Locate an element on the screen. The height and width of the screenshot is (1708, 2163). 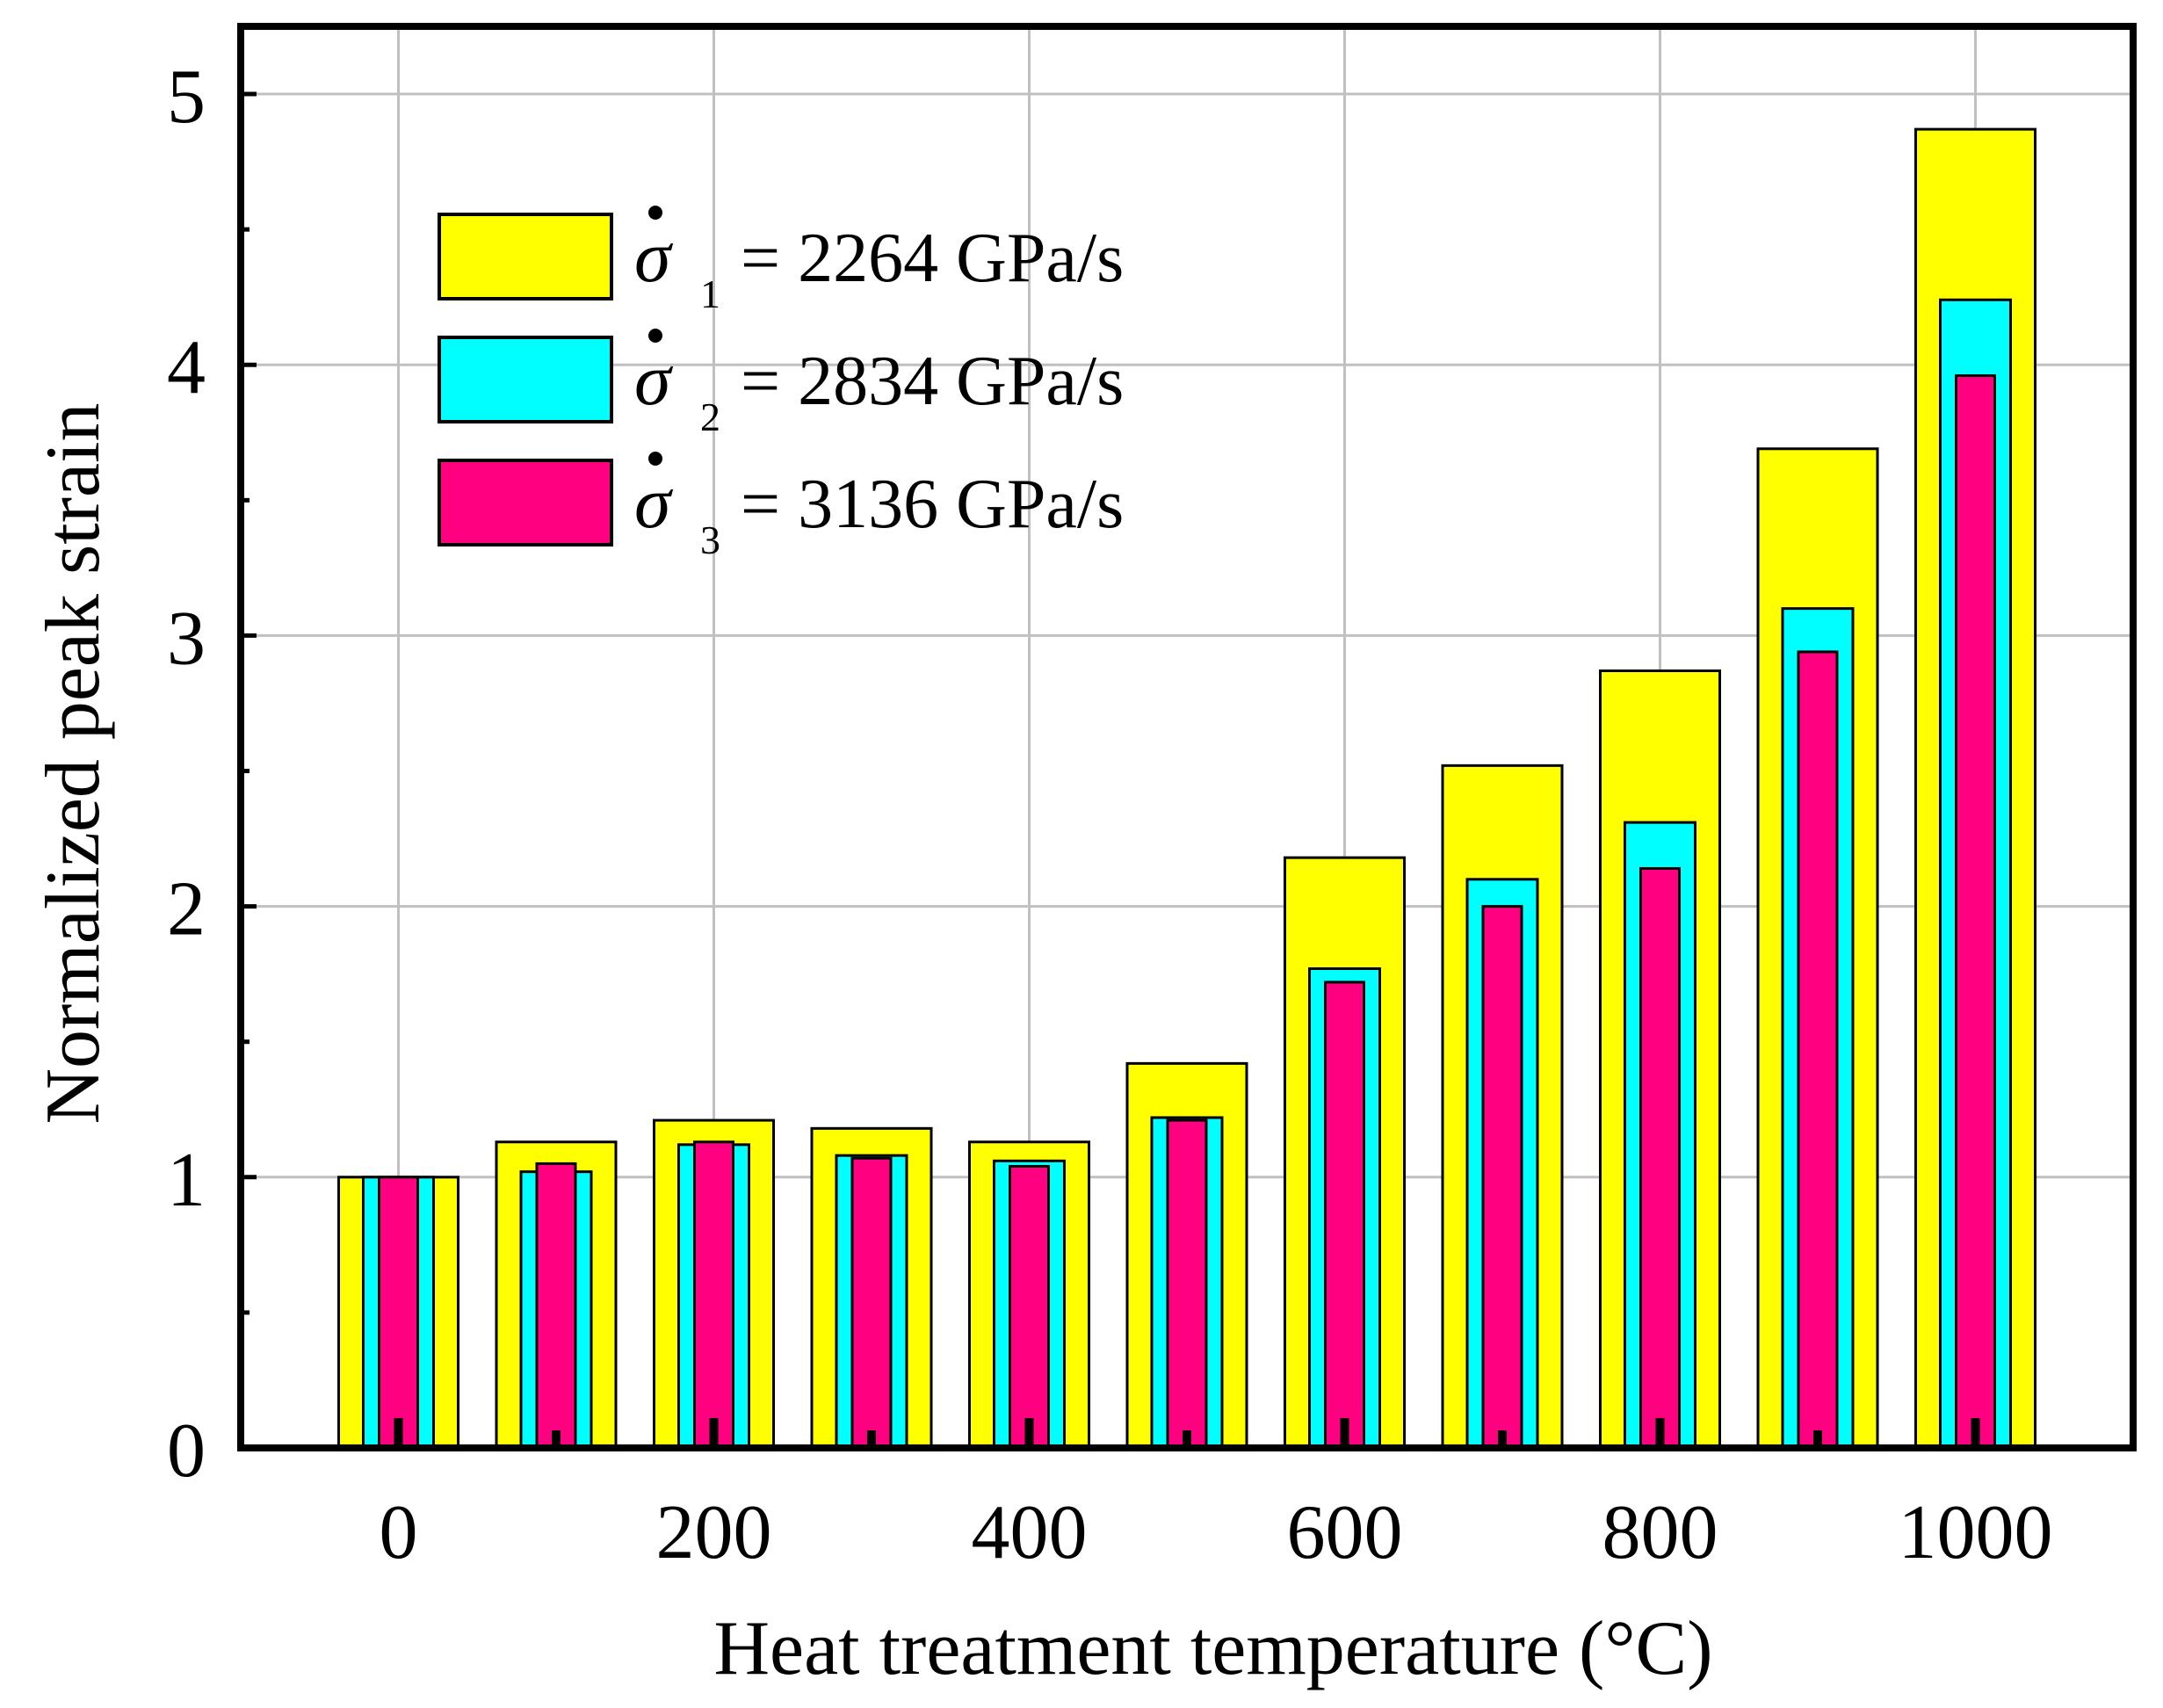
legend-label-3: = 3136 GPa/s is located at coordinates (932, 504).